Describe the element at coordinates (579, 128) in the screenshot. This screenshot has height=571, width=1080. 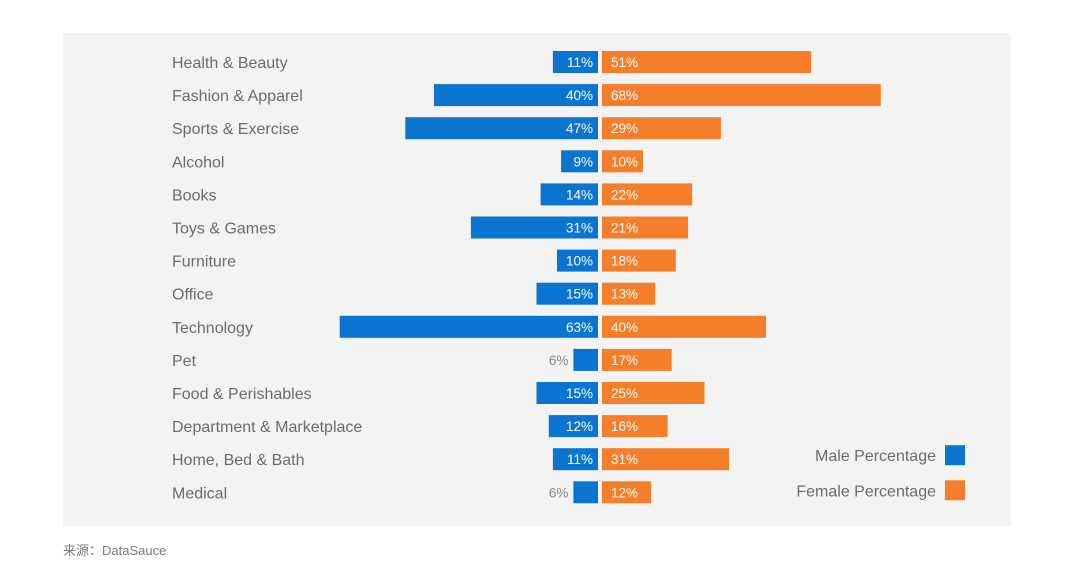
I see `male-value-label: 47%` at that location.